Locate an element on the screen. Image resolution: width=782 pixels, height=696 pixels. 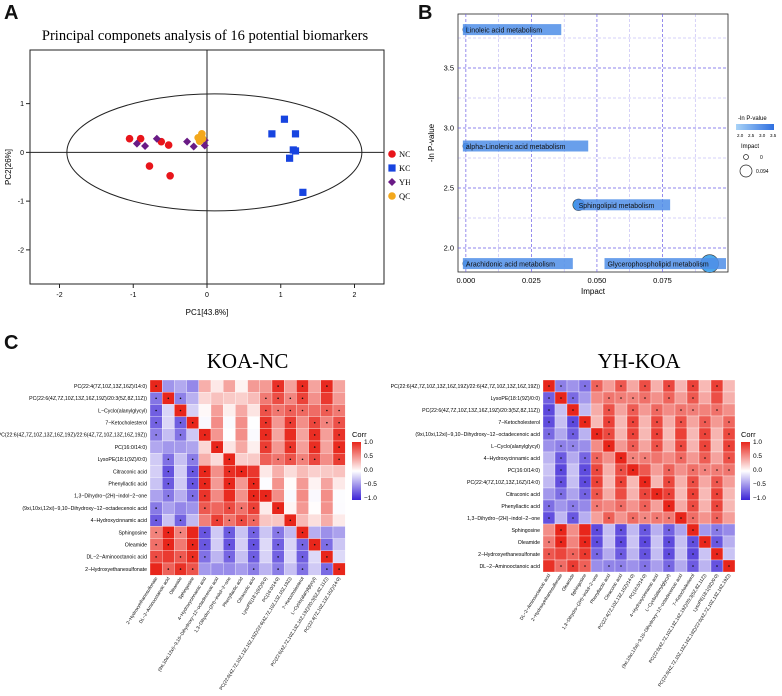
pca-ytick-label: -2 is located at coordinates (21, 250).